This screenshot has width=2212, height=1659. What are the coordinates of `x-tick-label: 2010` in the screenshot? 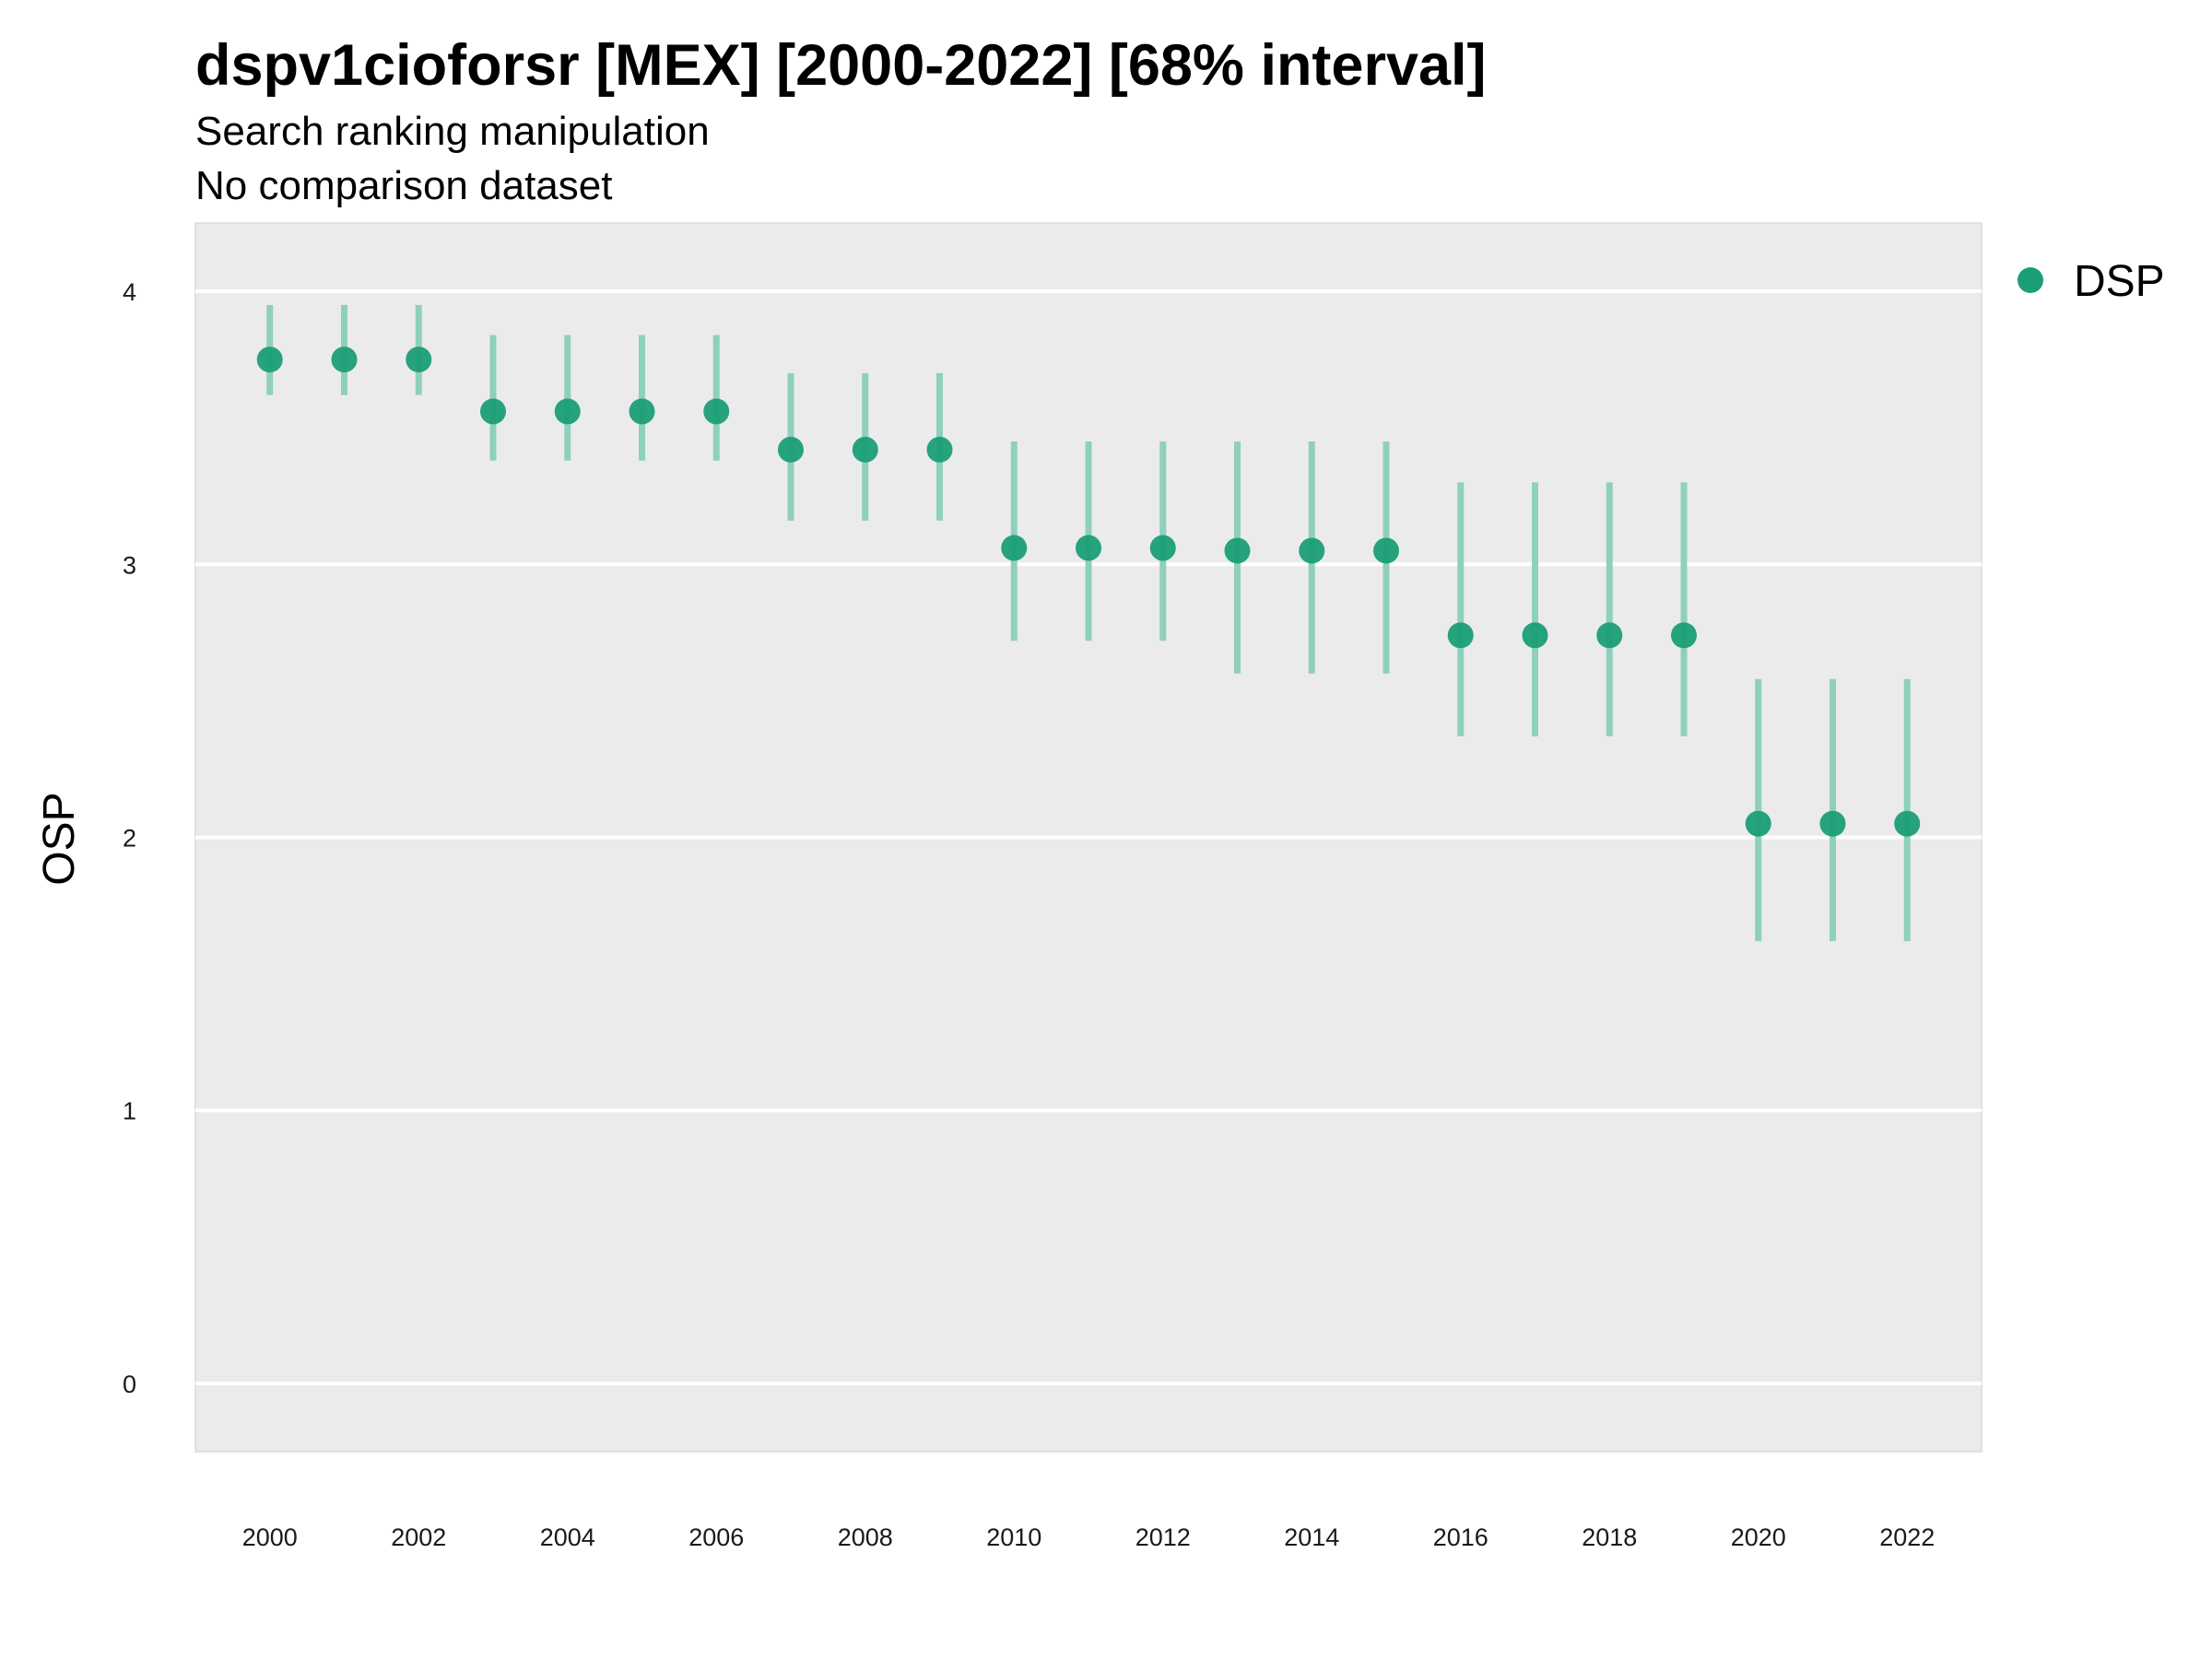 It's located at (1013, 1537).